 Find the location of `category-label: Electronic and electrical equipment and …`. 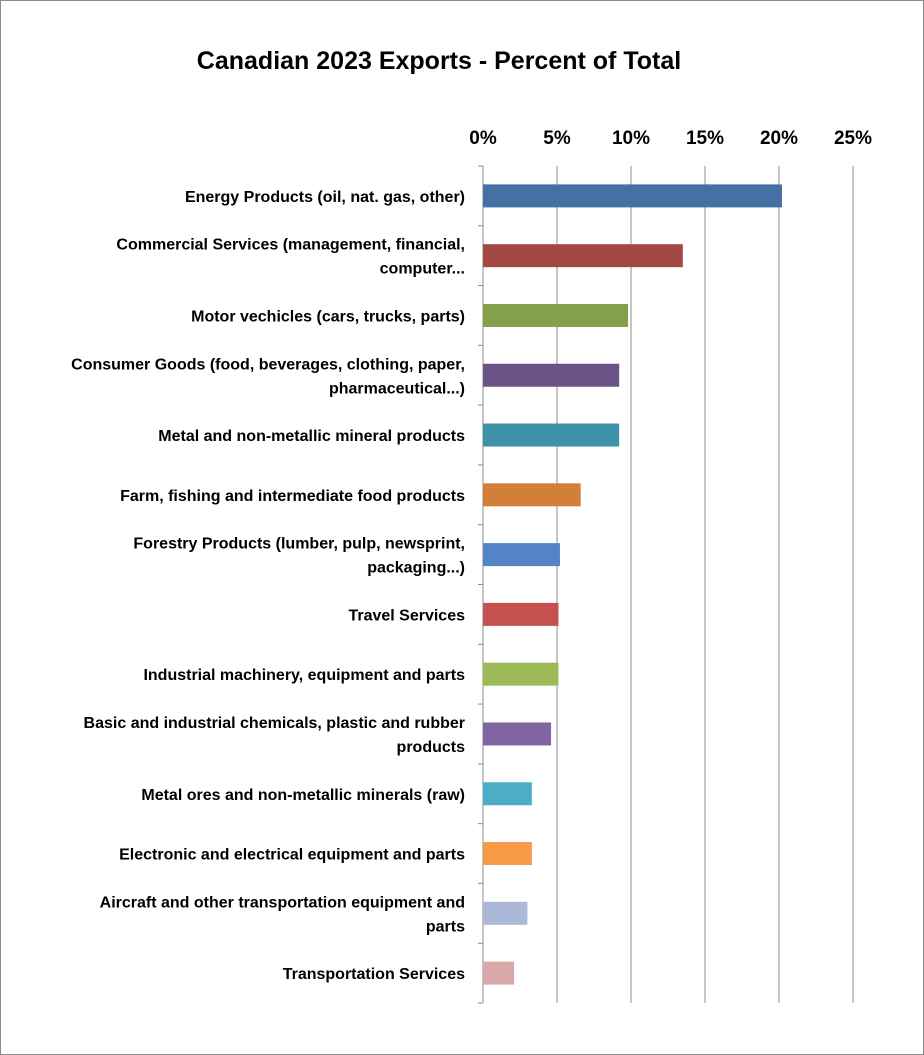

category-label: Electronic and electrical equipment and … is located at coordinates (292, 855).